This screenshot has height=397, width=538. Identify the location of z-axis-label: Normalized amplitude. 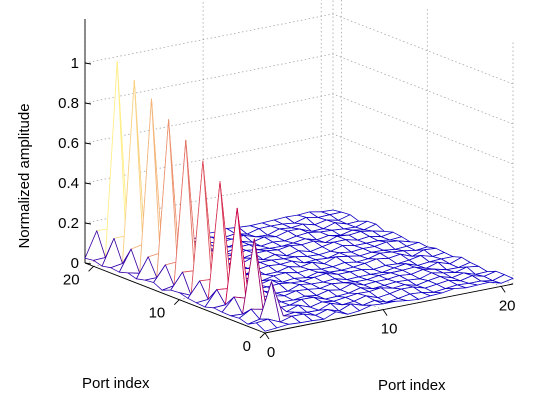
(24, 175).